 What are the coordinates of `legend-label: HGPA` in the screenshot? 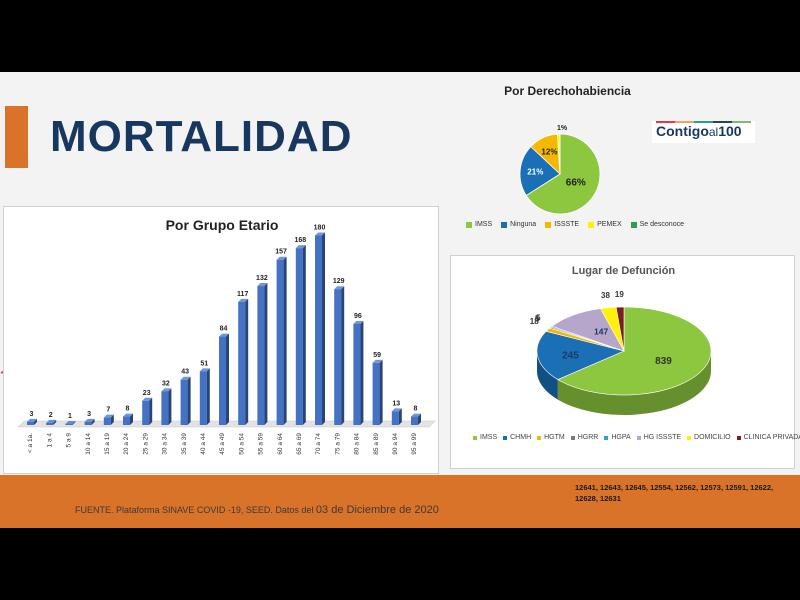 It's located at (621, 437).